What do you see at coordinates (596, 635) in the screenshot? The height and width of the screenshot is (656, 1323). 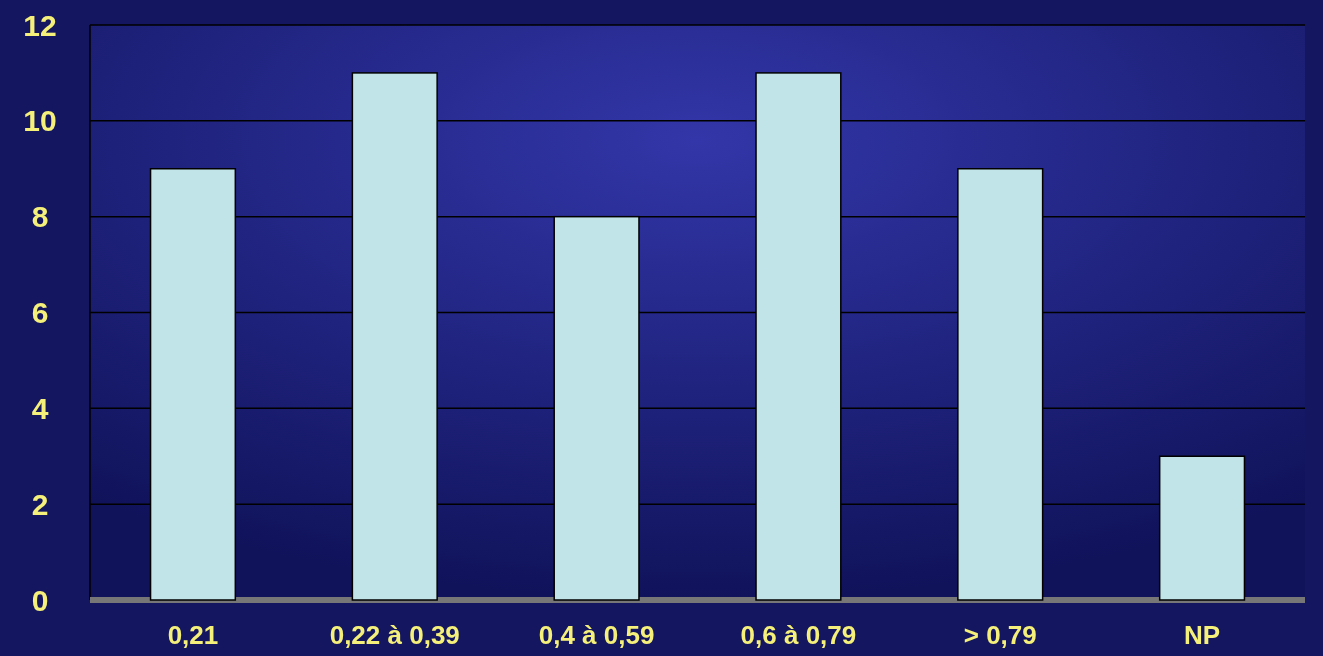 I see `x-tick-label: 0,4 à 0,59` at bounding box center [596, 635].